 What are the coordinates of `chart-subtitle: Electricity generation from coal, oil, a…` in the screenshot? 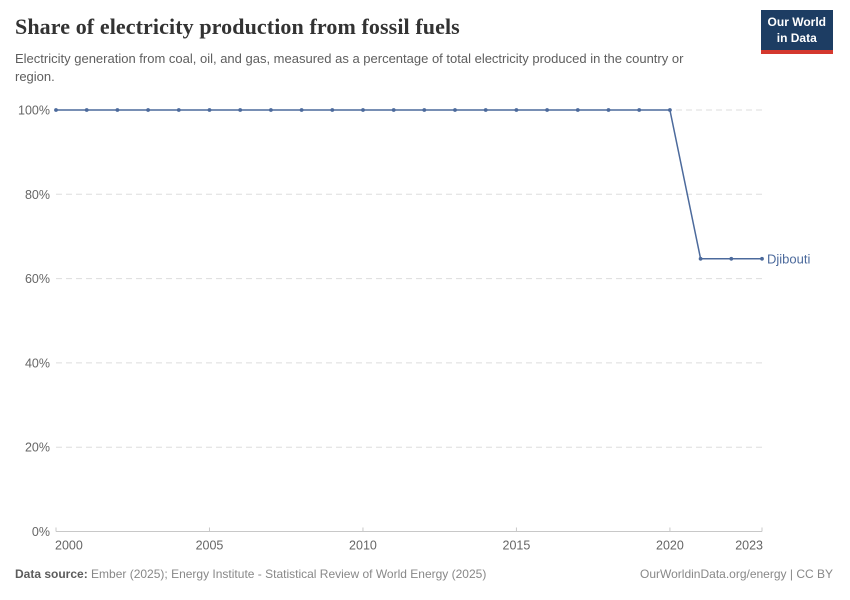 It's located at (349, 67).